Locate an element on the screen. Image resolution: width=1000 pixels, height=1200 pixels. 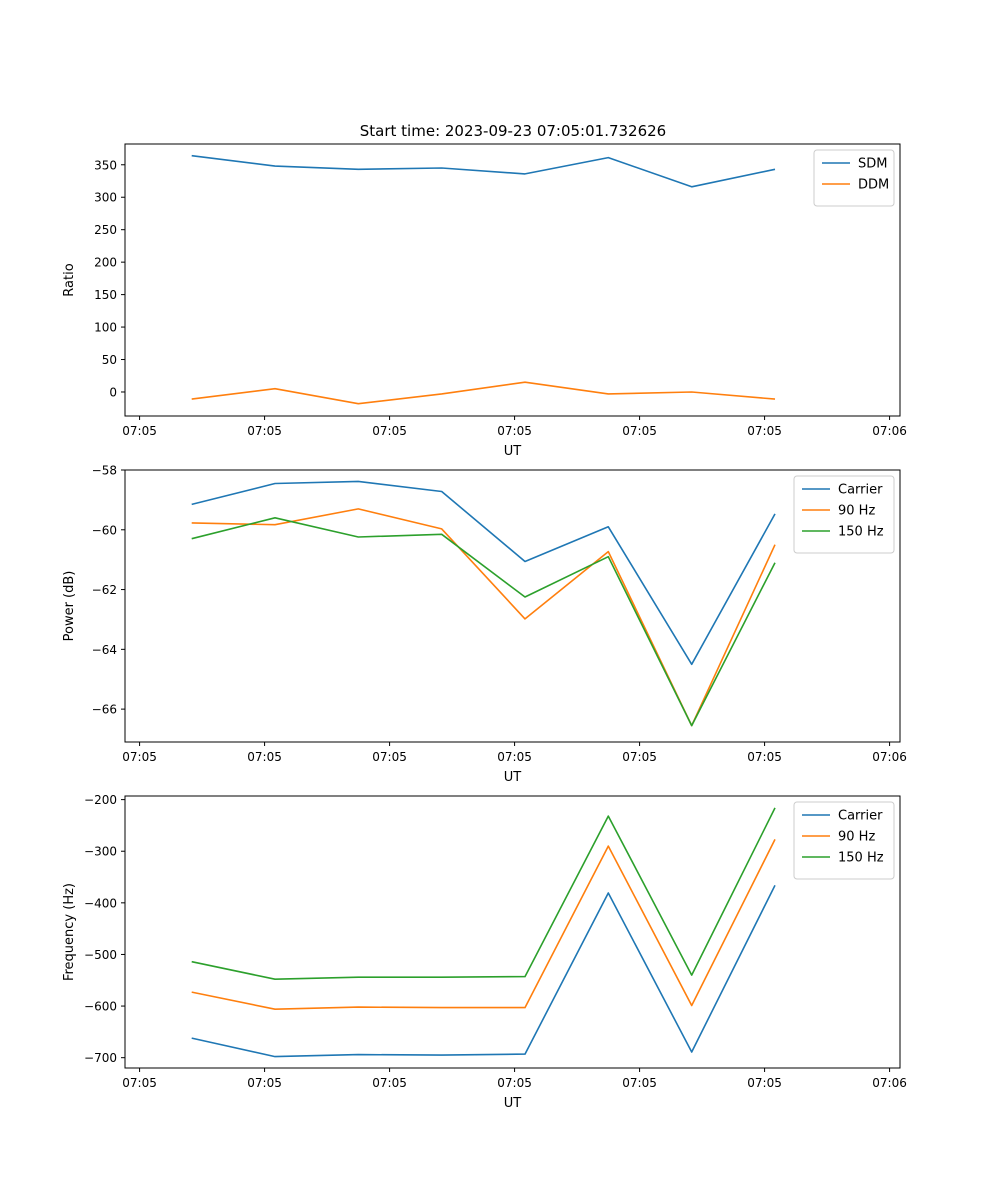
y-tick-label: 350 is located at coordinates (105, 165).